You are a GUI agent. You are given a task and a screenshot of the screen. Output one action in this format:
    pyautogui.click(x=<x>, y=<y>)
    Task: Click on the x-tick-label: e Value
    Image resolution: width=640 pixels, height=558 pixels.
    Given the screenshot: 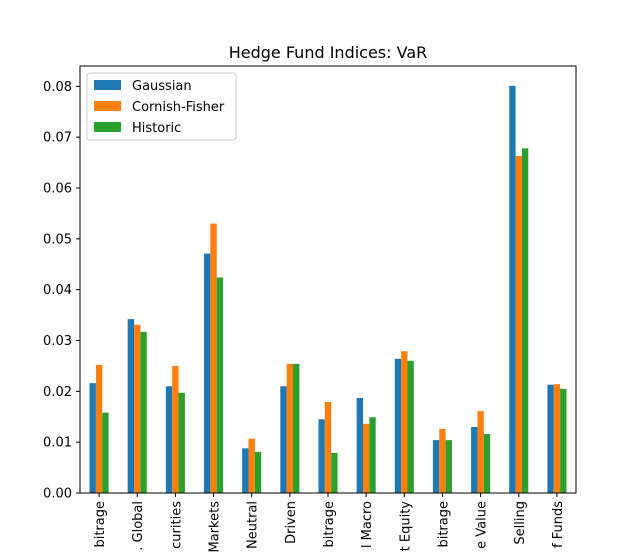 What is the action you would take?
    pyautogui.click(x=482, y=525)
    